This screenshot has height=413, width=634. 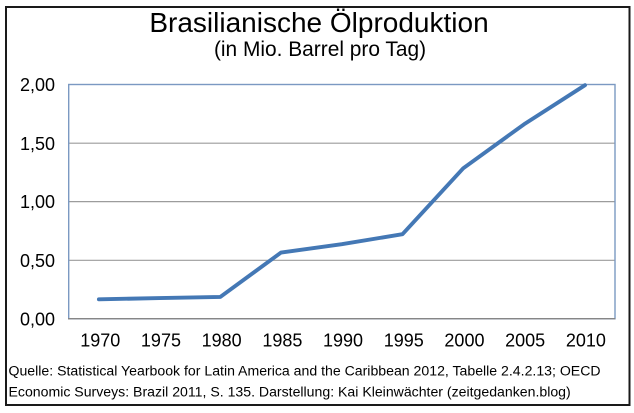 What do you see at coordinates (37, 202) in the screenshot?
I see `svg-text: 1,00` at bounding box center [37, 202].